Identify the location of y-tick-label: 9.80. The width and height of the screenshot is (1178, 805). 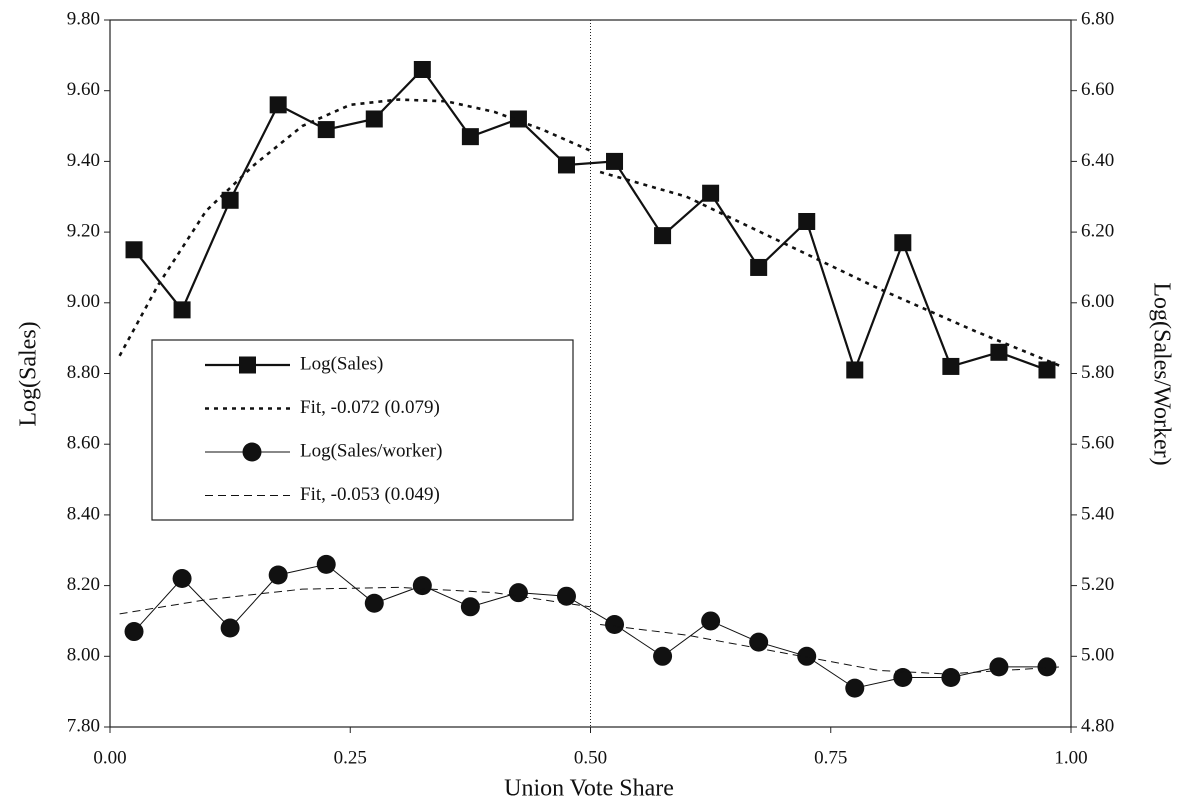
(83, 18).